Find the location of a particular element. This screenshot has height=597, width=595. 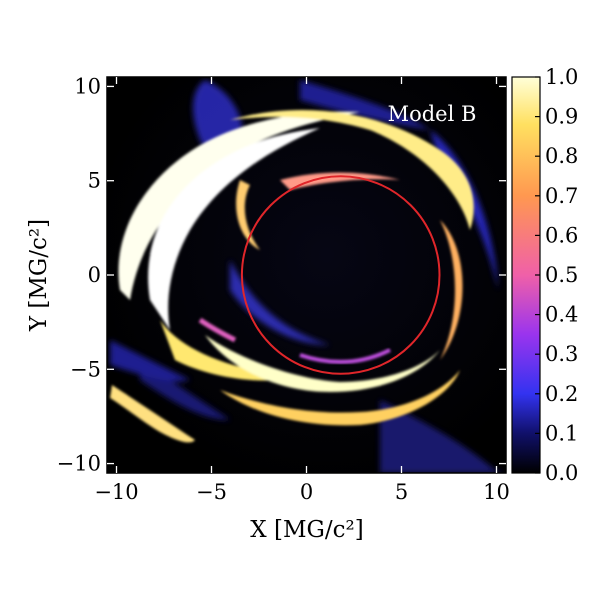

model-annotation: Model B is located at coordinates (432, 114).